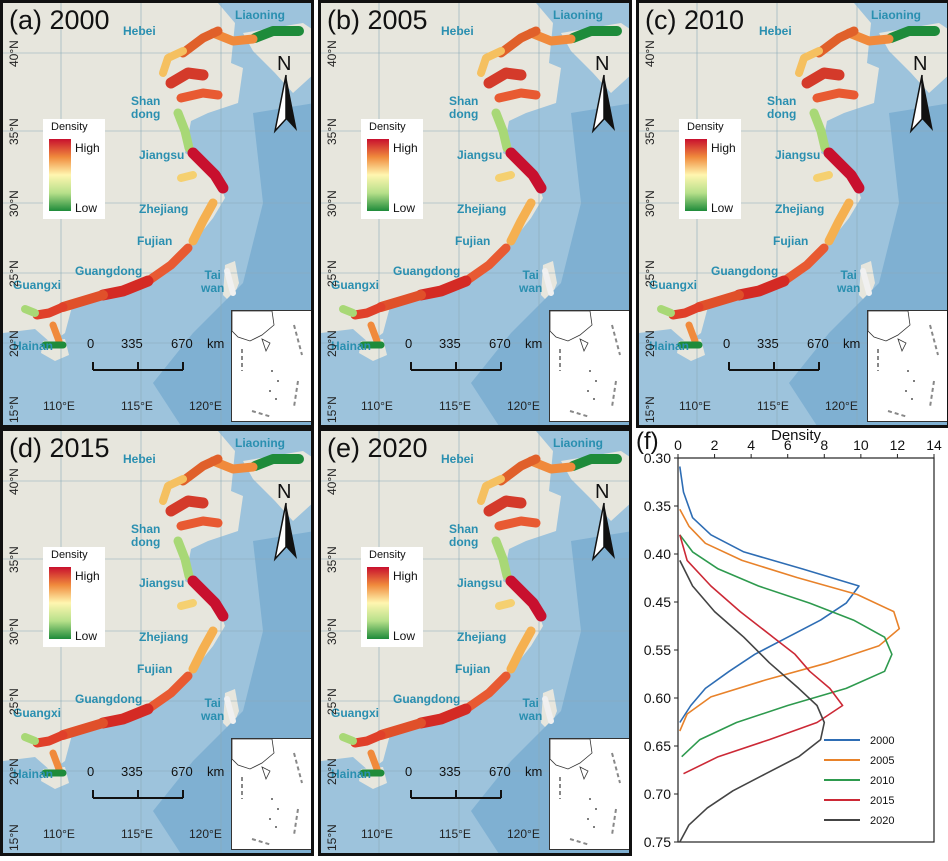 The image size is (948, 861). Describe the element at coordinates (882, 781) in the screenshot. I see `legend-label-2010: 2010` at that location.